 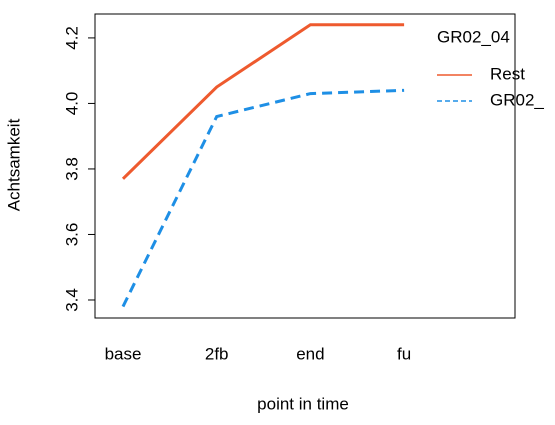 I want to click on y-tick-label: 3.8, so click(x=71, y=169).